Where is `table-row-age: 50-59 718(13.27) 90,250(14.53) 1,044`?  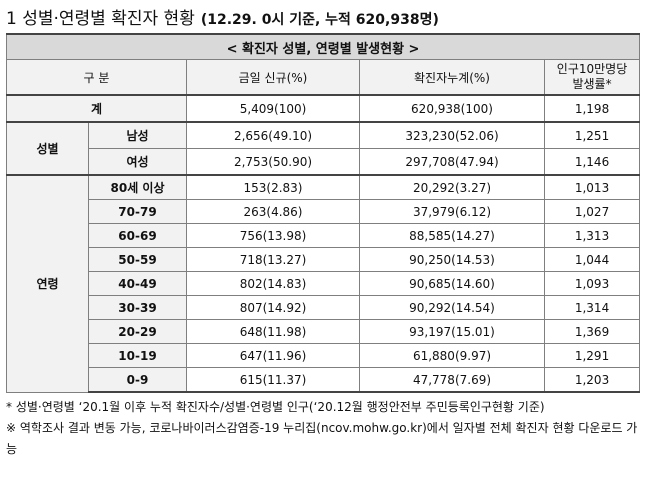 table-row-age: 50-59 718(13.27) 90,250(14.53) 1,044 is located at coordinates (324, 259).